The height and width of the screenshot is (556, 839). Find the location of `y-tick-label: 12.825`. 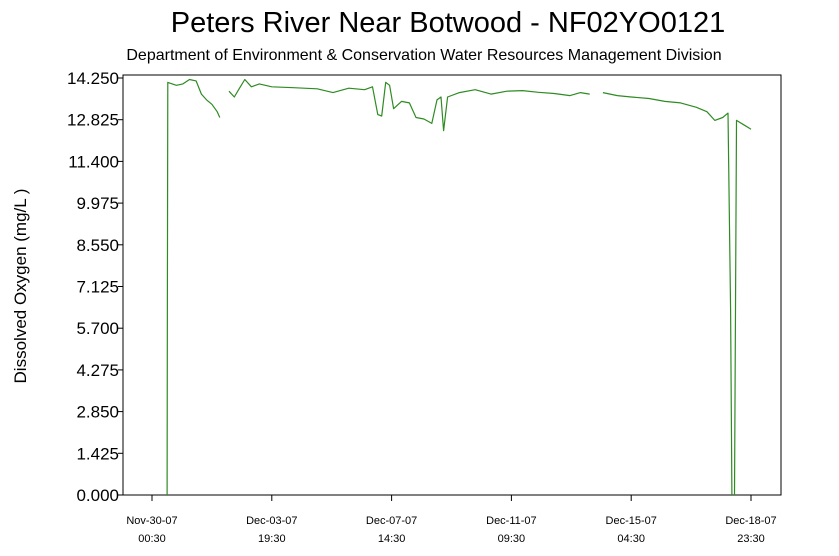

y-tick-label: 12.825 is located at coordinates (93, 120).